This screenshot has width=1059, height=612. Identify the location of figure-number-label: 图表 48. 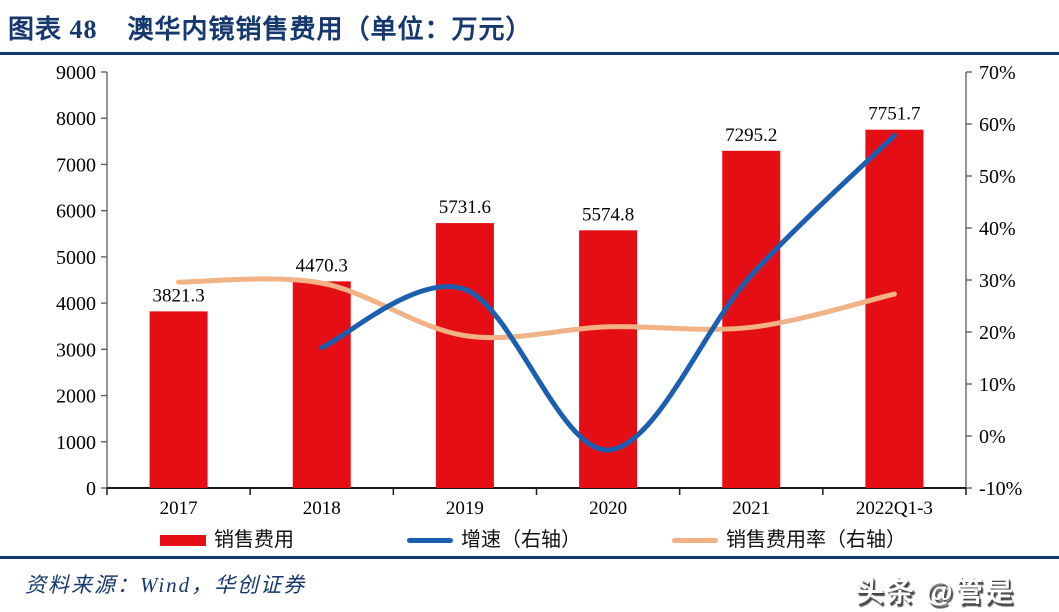
(53, 29).